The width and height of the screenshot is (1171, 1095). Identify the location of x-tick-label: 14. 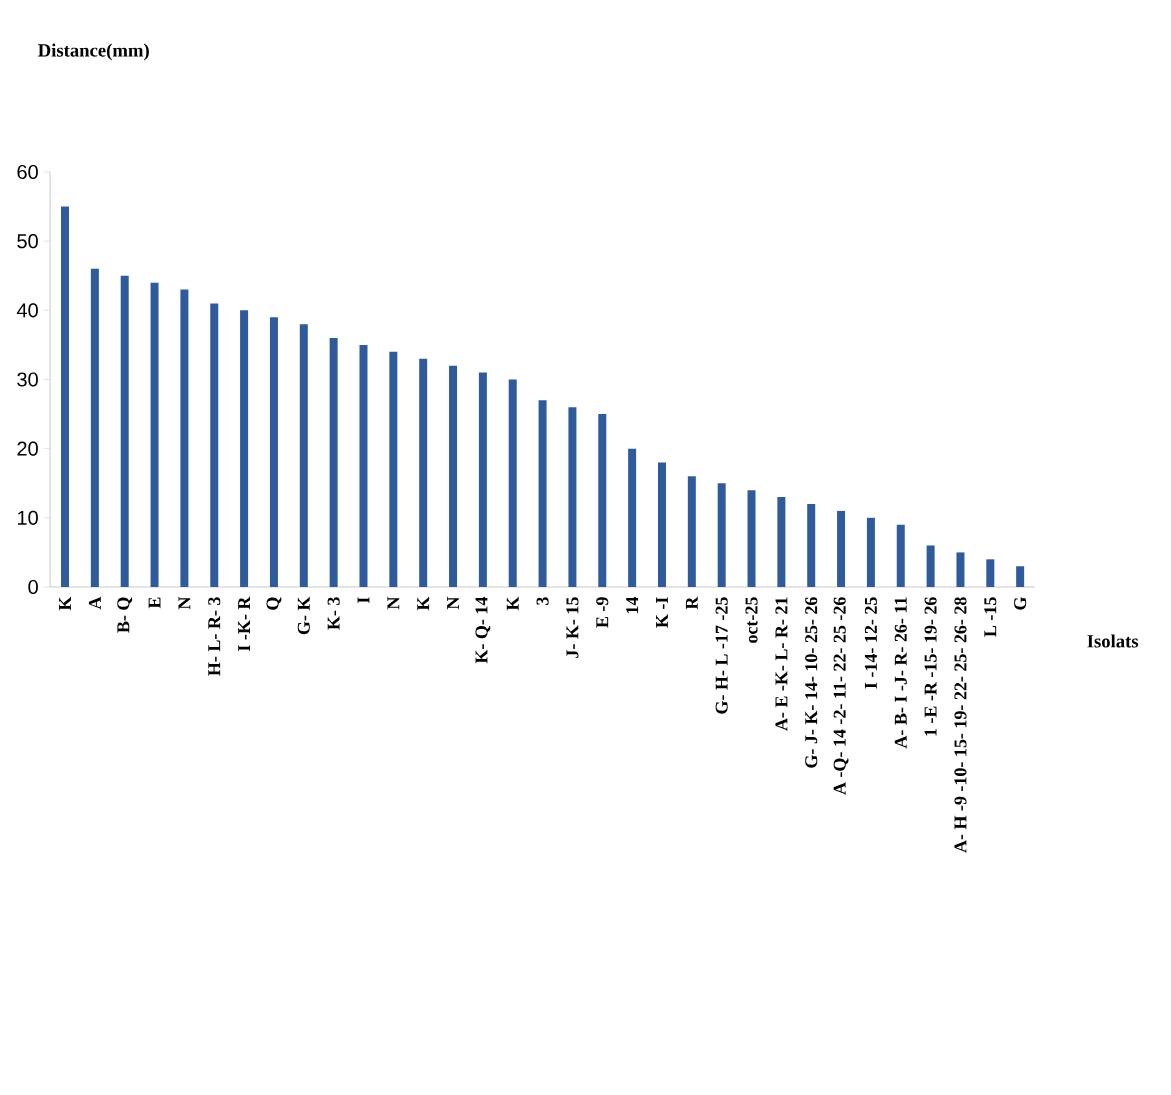
(632, 605).